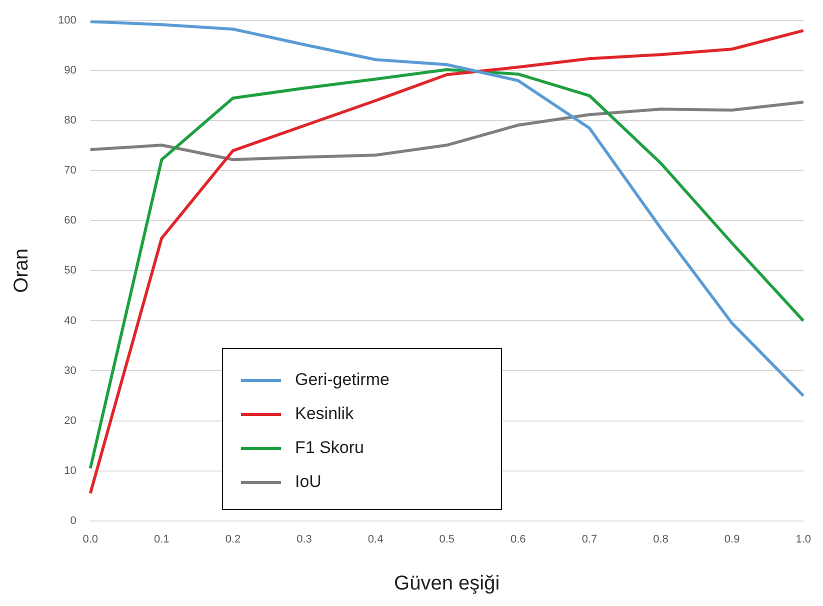 The image size is (823, 606). Describe the element at coordinates (70, 70) in the screenshot. I see `y-tick-label: 90` at that location.